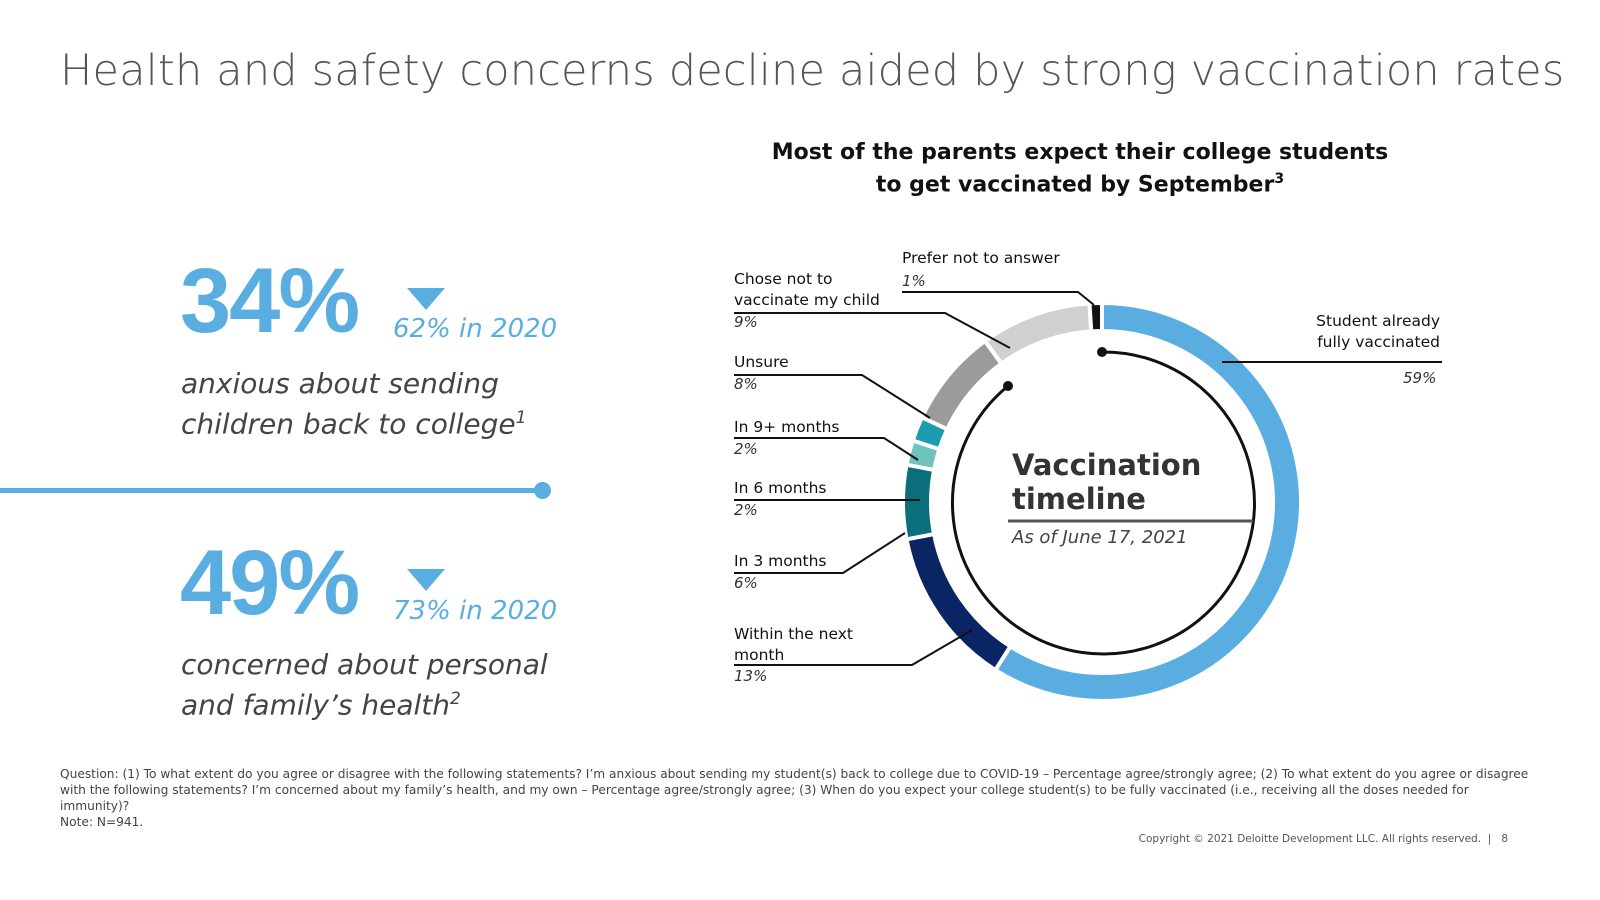  What do you see at coordinates (872, 330) in the screenshot?
I see `leader-line-chose-not` at bounding box center [872, 330].